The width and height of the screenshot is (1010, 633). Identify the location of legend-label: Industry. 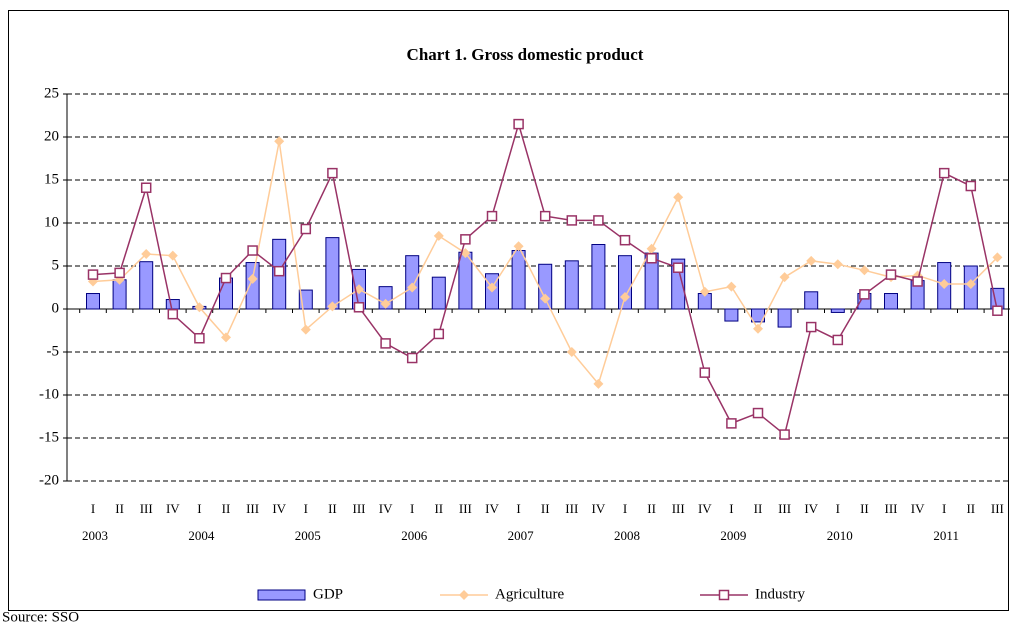
(780, 594).